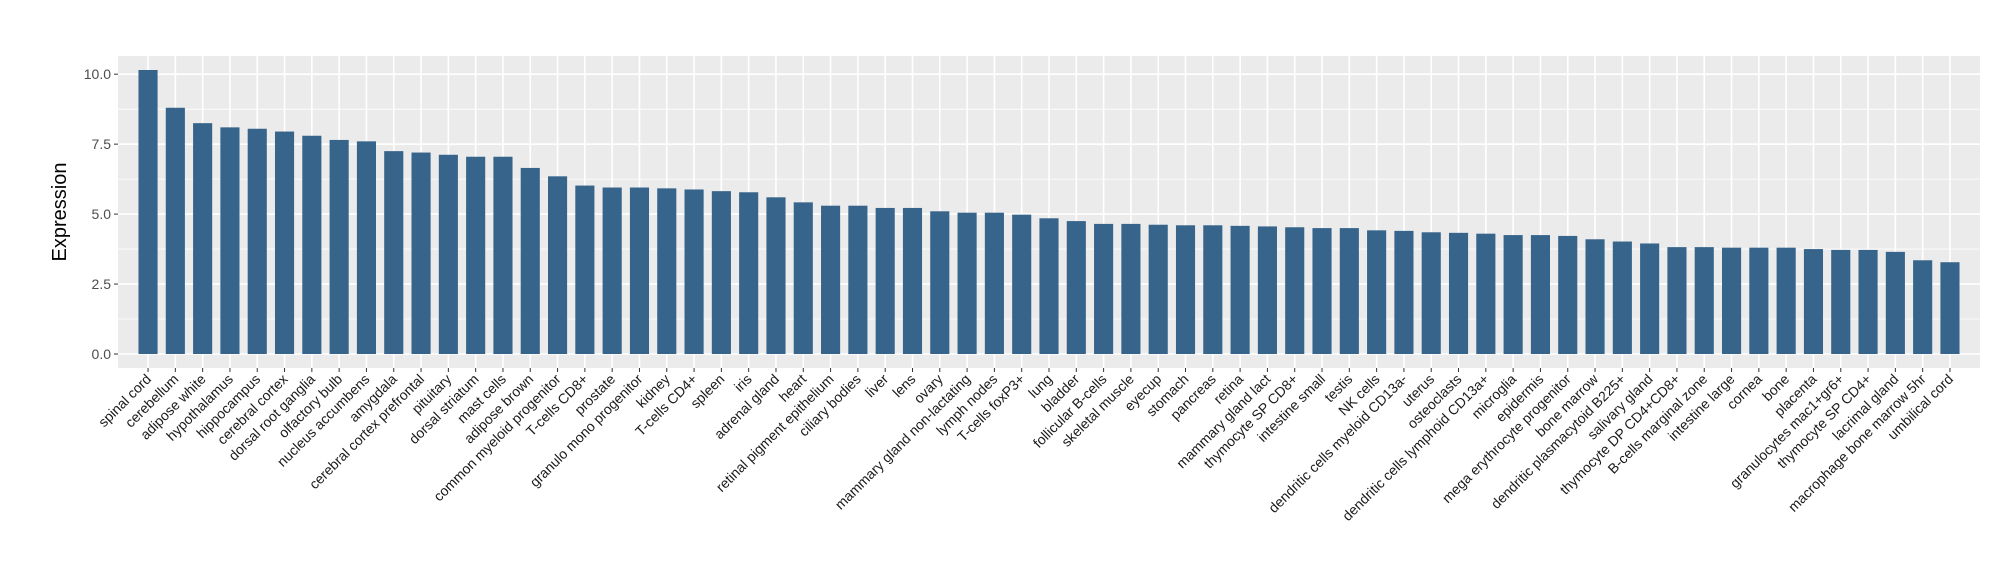 Image resolution: width=2000 pixels, height=585 pixels. Describe the element at coordinates (877, 386) in the screenshot. I see `x-tick-label: liver` at that location.